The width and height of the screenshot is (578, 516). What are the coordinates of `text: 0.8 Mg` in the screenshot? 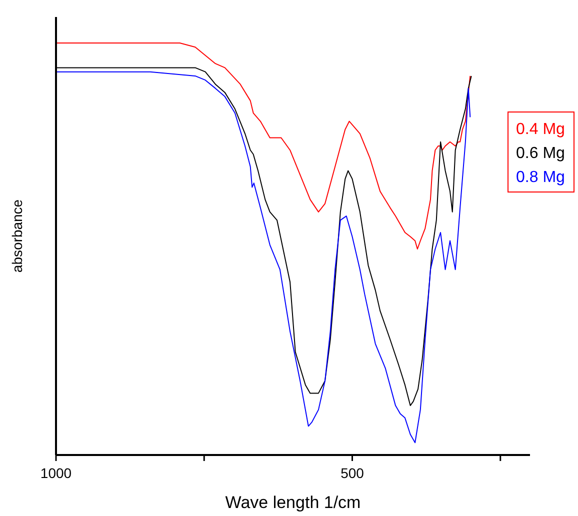 It's located at (540, 177).